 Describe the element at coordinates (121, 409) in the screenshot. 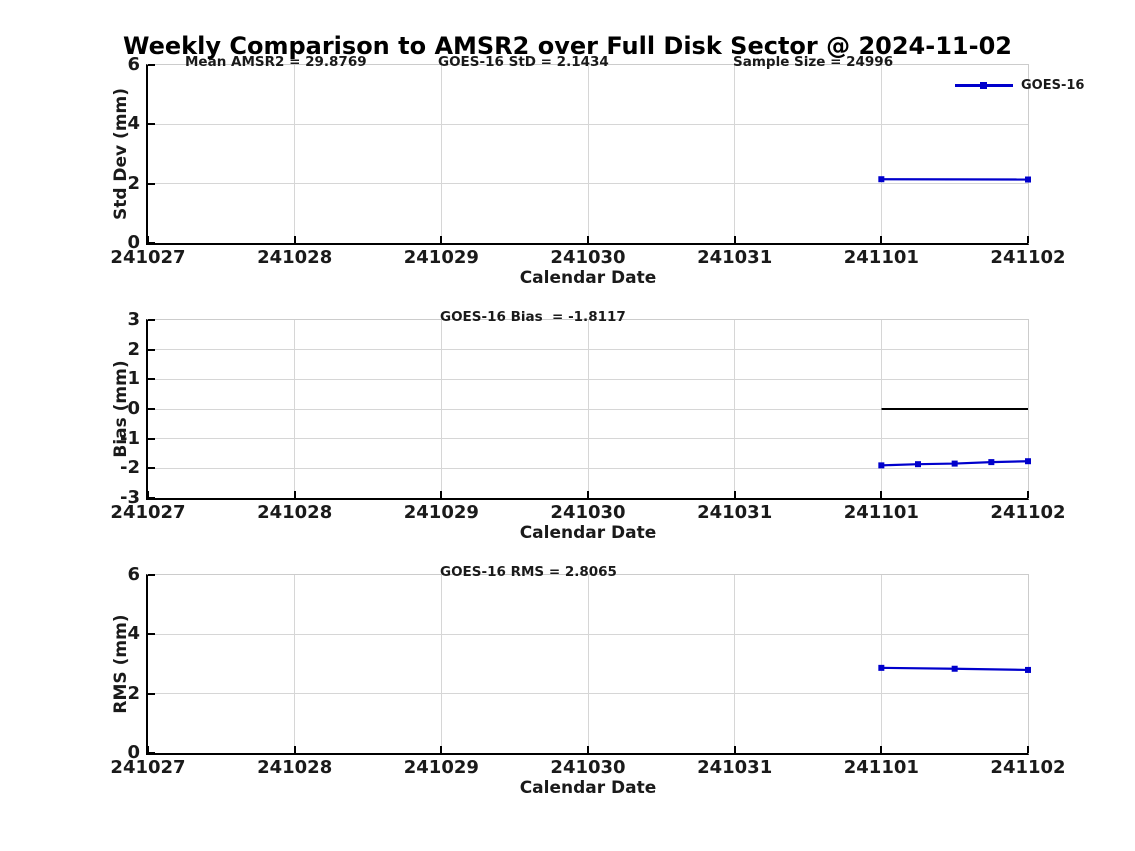

I see `y-axis-label: Bias (mm)` at that location.